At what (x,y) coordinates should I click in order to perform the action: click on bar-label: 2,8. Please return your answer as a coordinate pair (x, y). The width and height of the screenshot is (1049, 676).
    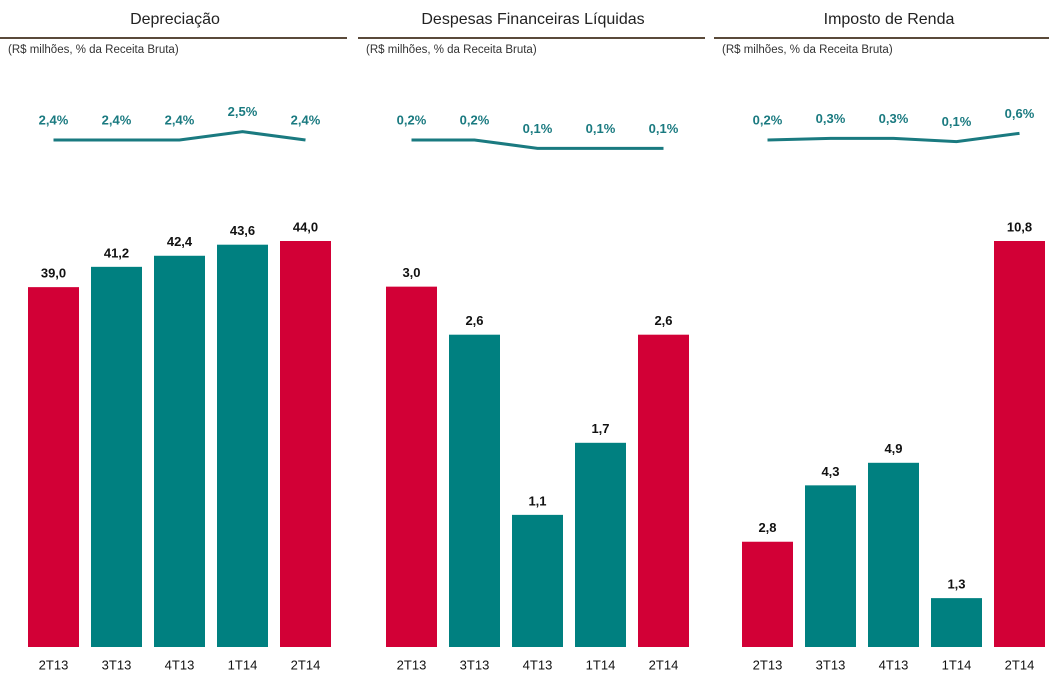
    Looking at the image, I should click on (767, 527).